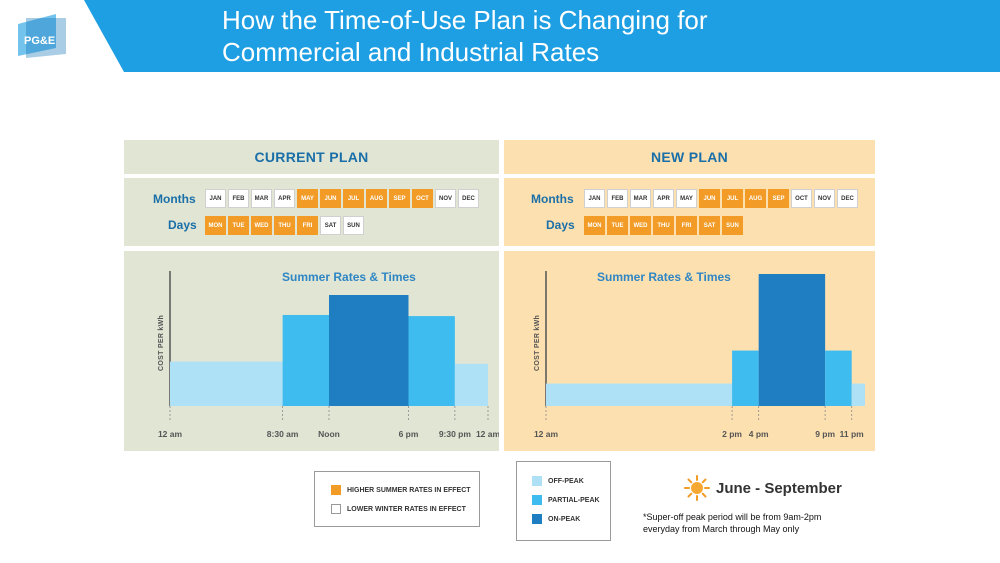  Describe the element at coordinates (369, 350) in the screenshot. I see `current-bar-on-peak` at that location.